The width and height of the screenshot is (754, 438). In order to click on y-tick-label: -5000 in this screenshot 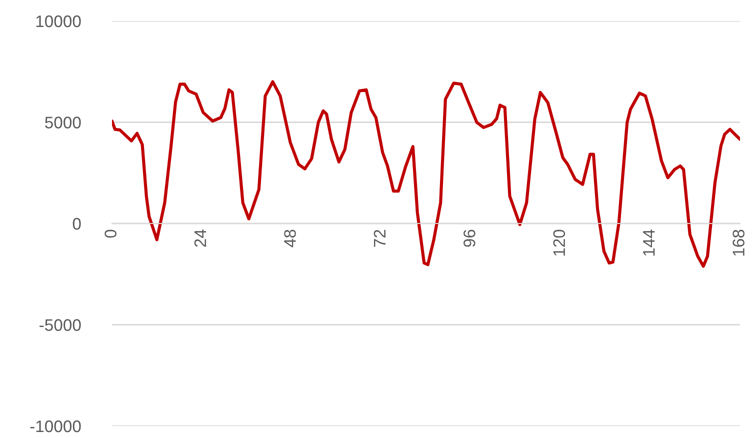, I will do `click(60, 325)`.